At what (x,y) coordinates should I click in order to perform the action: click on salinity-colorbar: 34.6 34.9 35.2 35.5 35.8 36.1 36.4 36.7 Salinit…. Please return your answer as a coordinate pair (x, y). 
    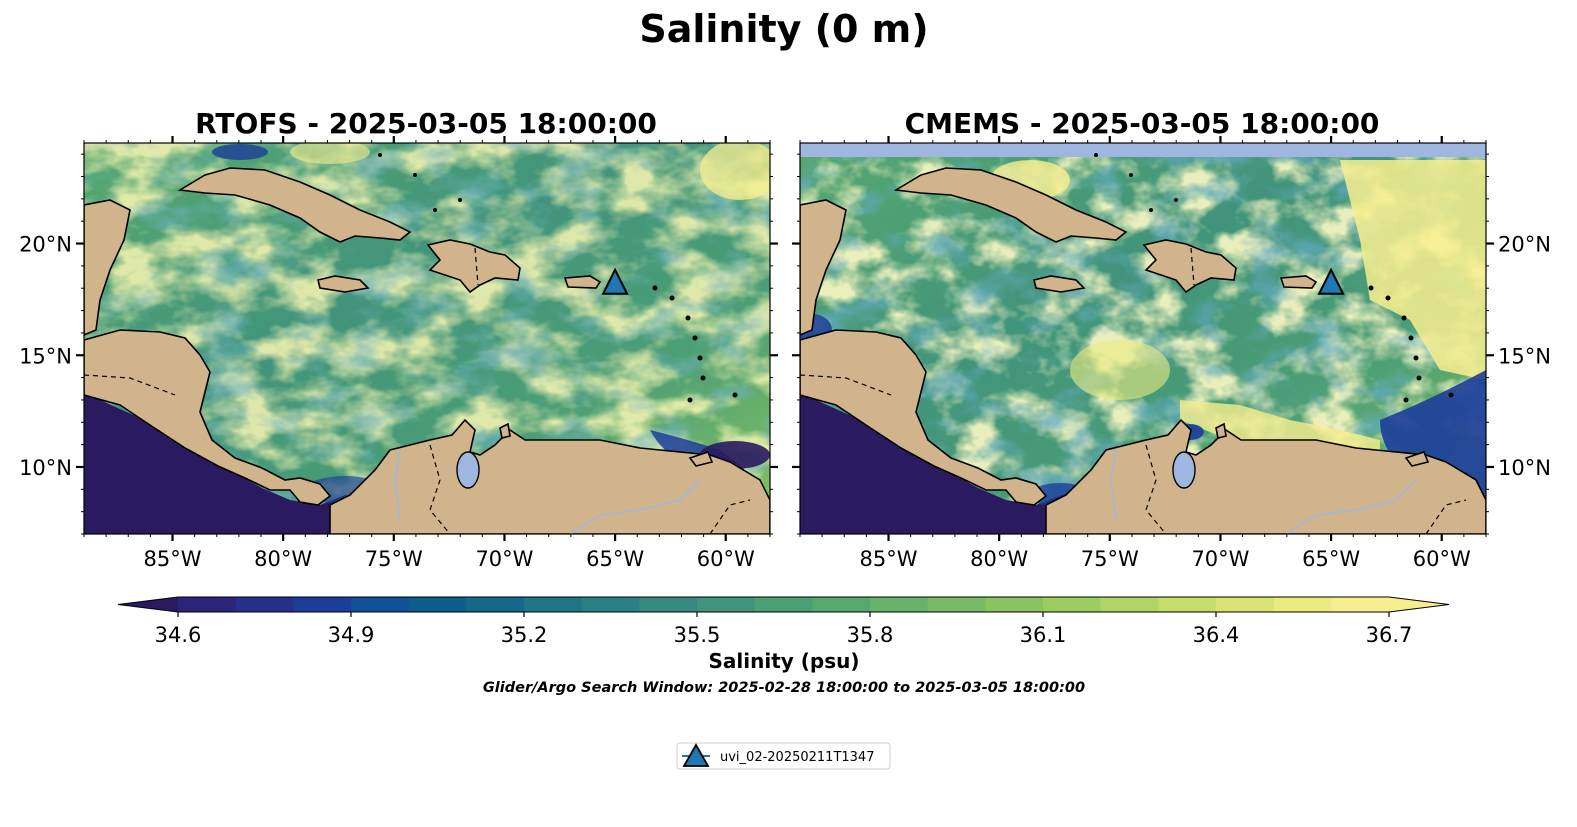
    Looking at the image, I should click on (783, 634).